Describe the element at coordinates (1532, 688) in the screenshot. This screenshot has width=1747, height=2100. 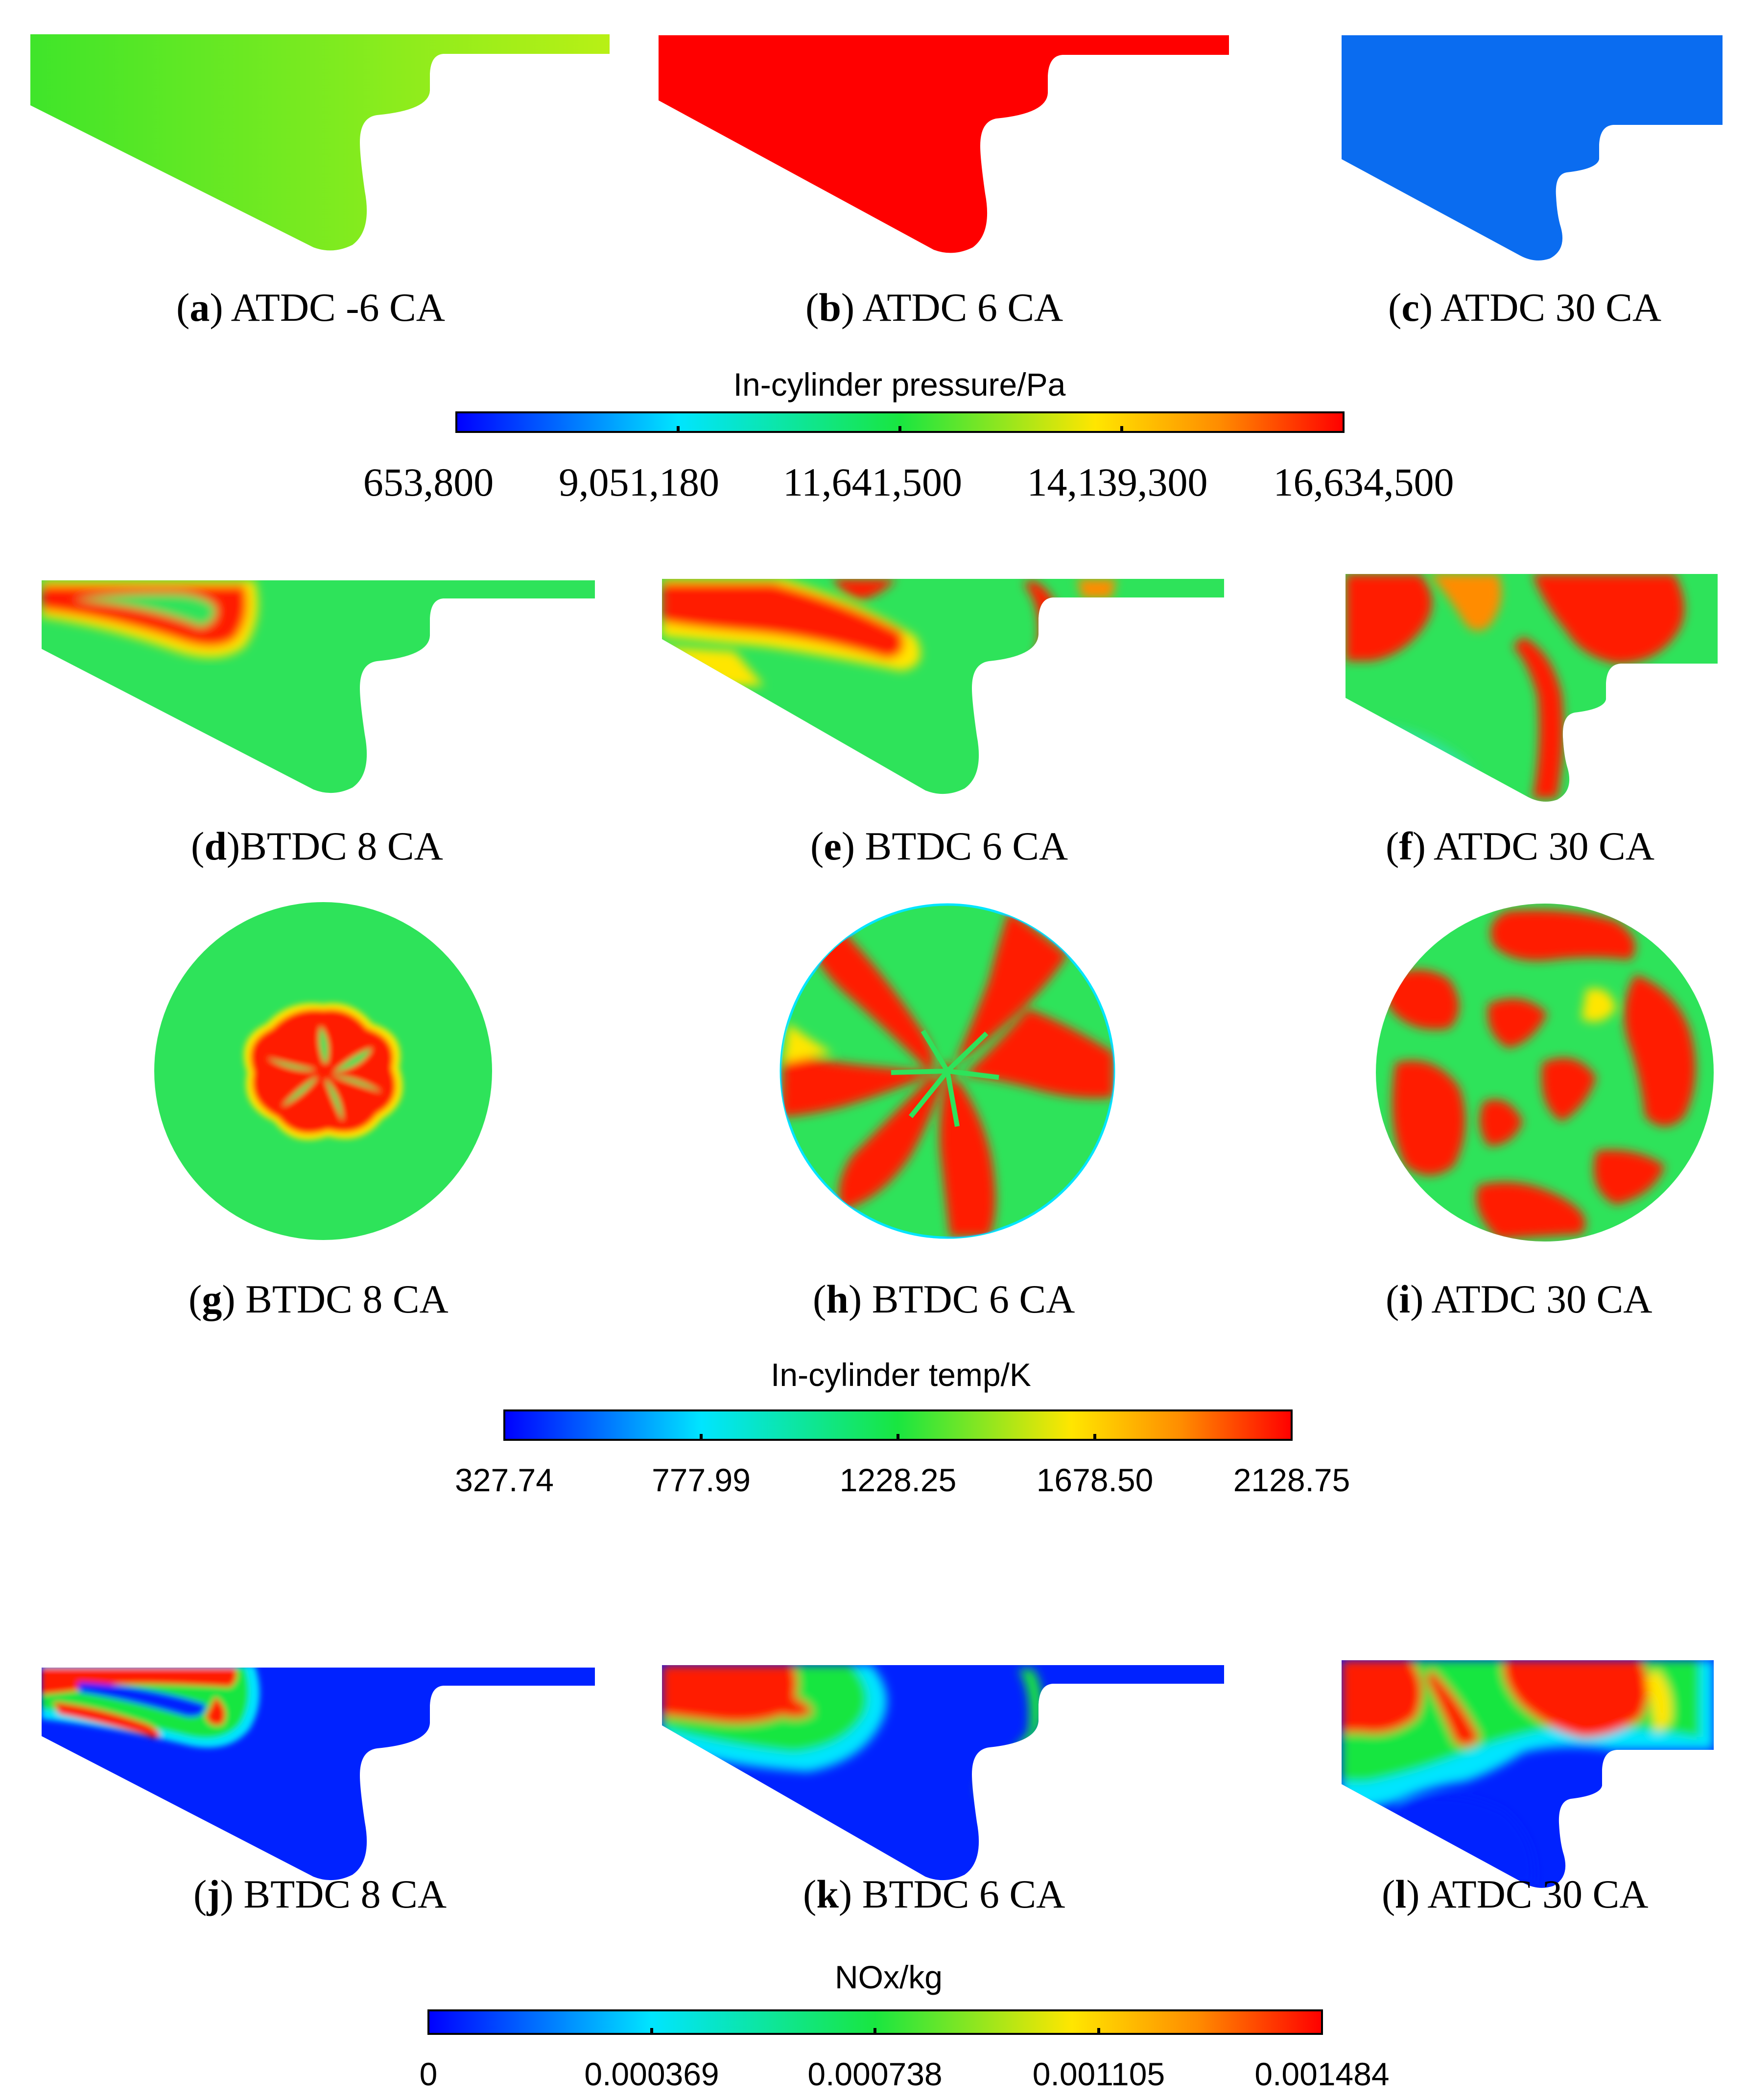
I see `panel-f-temperature-contour` at that location.